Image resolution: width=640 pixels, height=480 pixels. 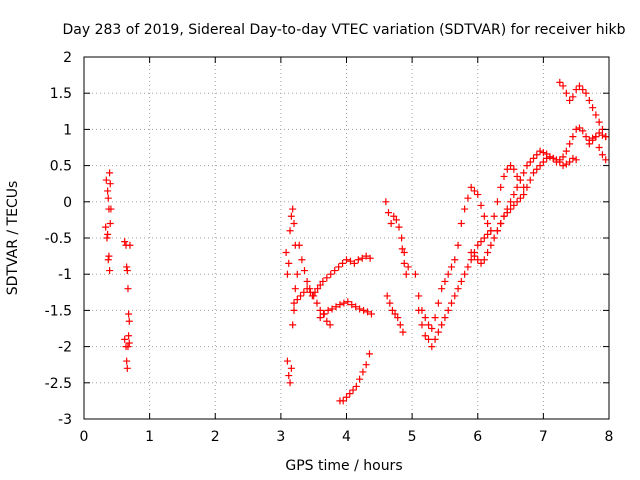 What do you see at coordinates (149, 437) in the screenshot?
I see `x-tick-label: 1` at bounding box center [149, 437].